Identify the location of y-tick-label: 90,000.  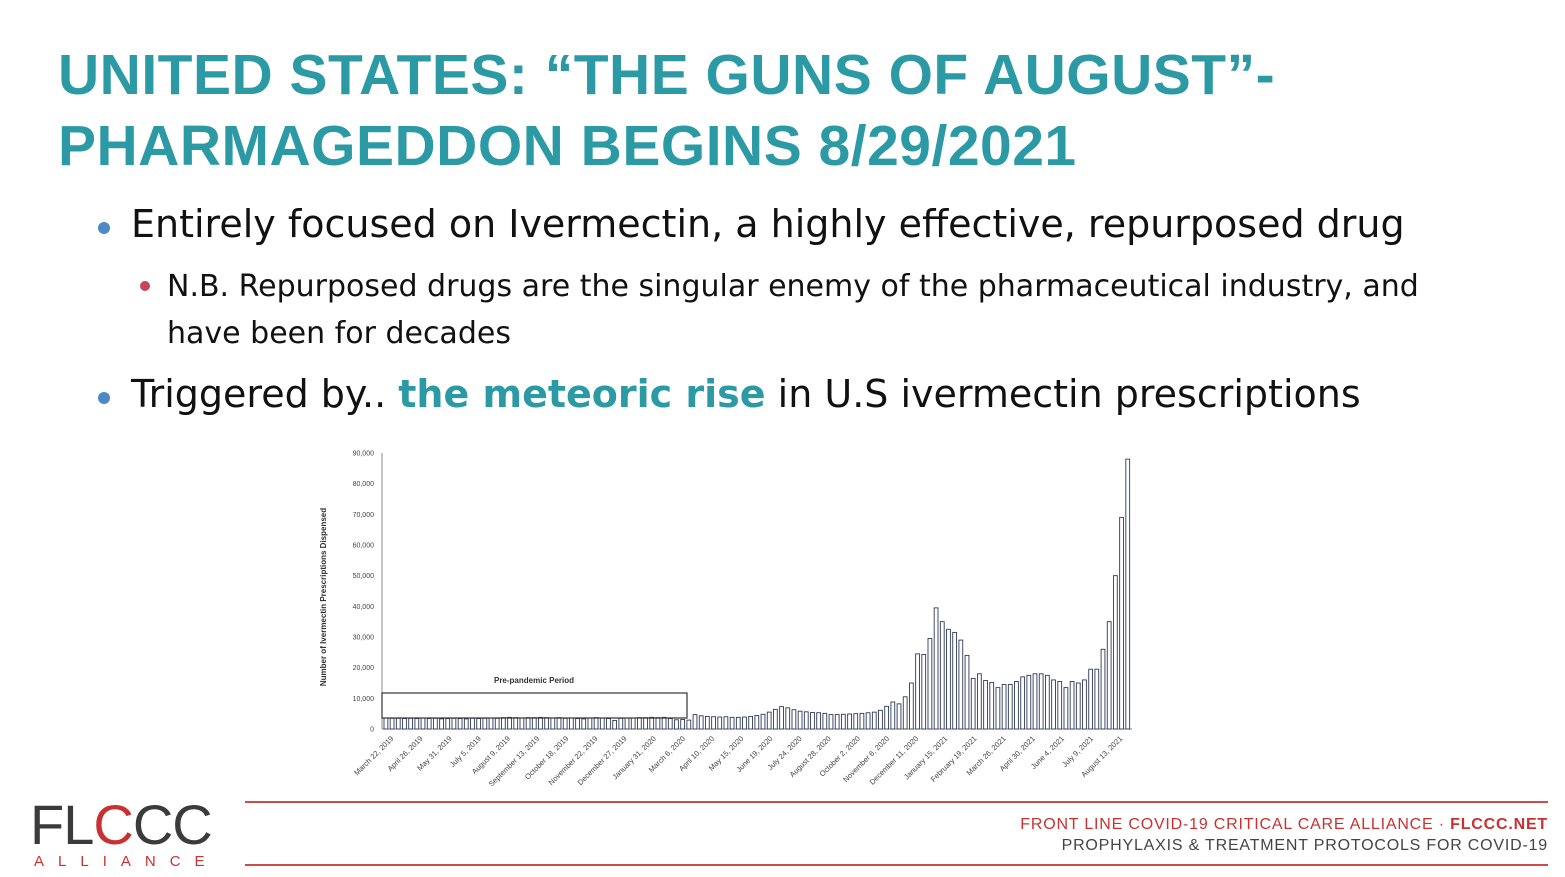
(364, 454).